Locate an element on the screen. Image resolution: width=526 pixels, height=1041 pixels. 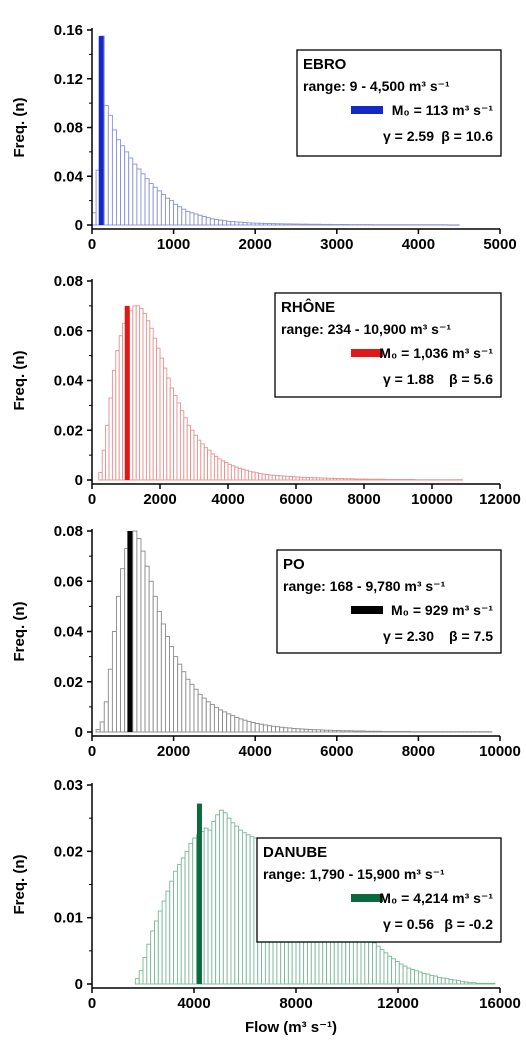
y-tick-label: 0.04 is located at coordinates (69, 381).